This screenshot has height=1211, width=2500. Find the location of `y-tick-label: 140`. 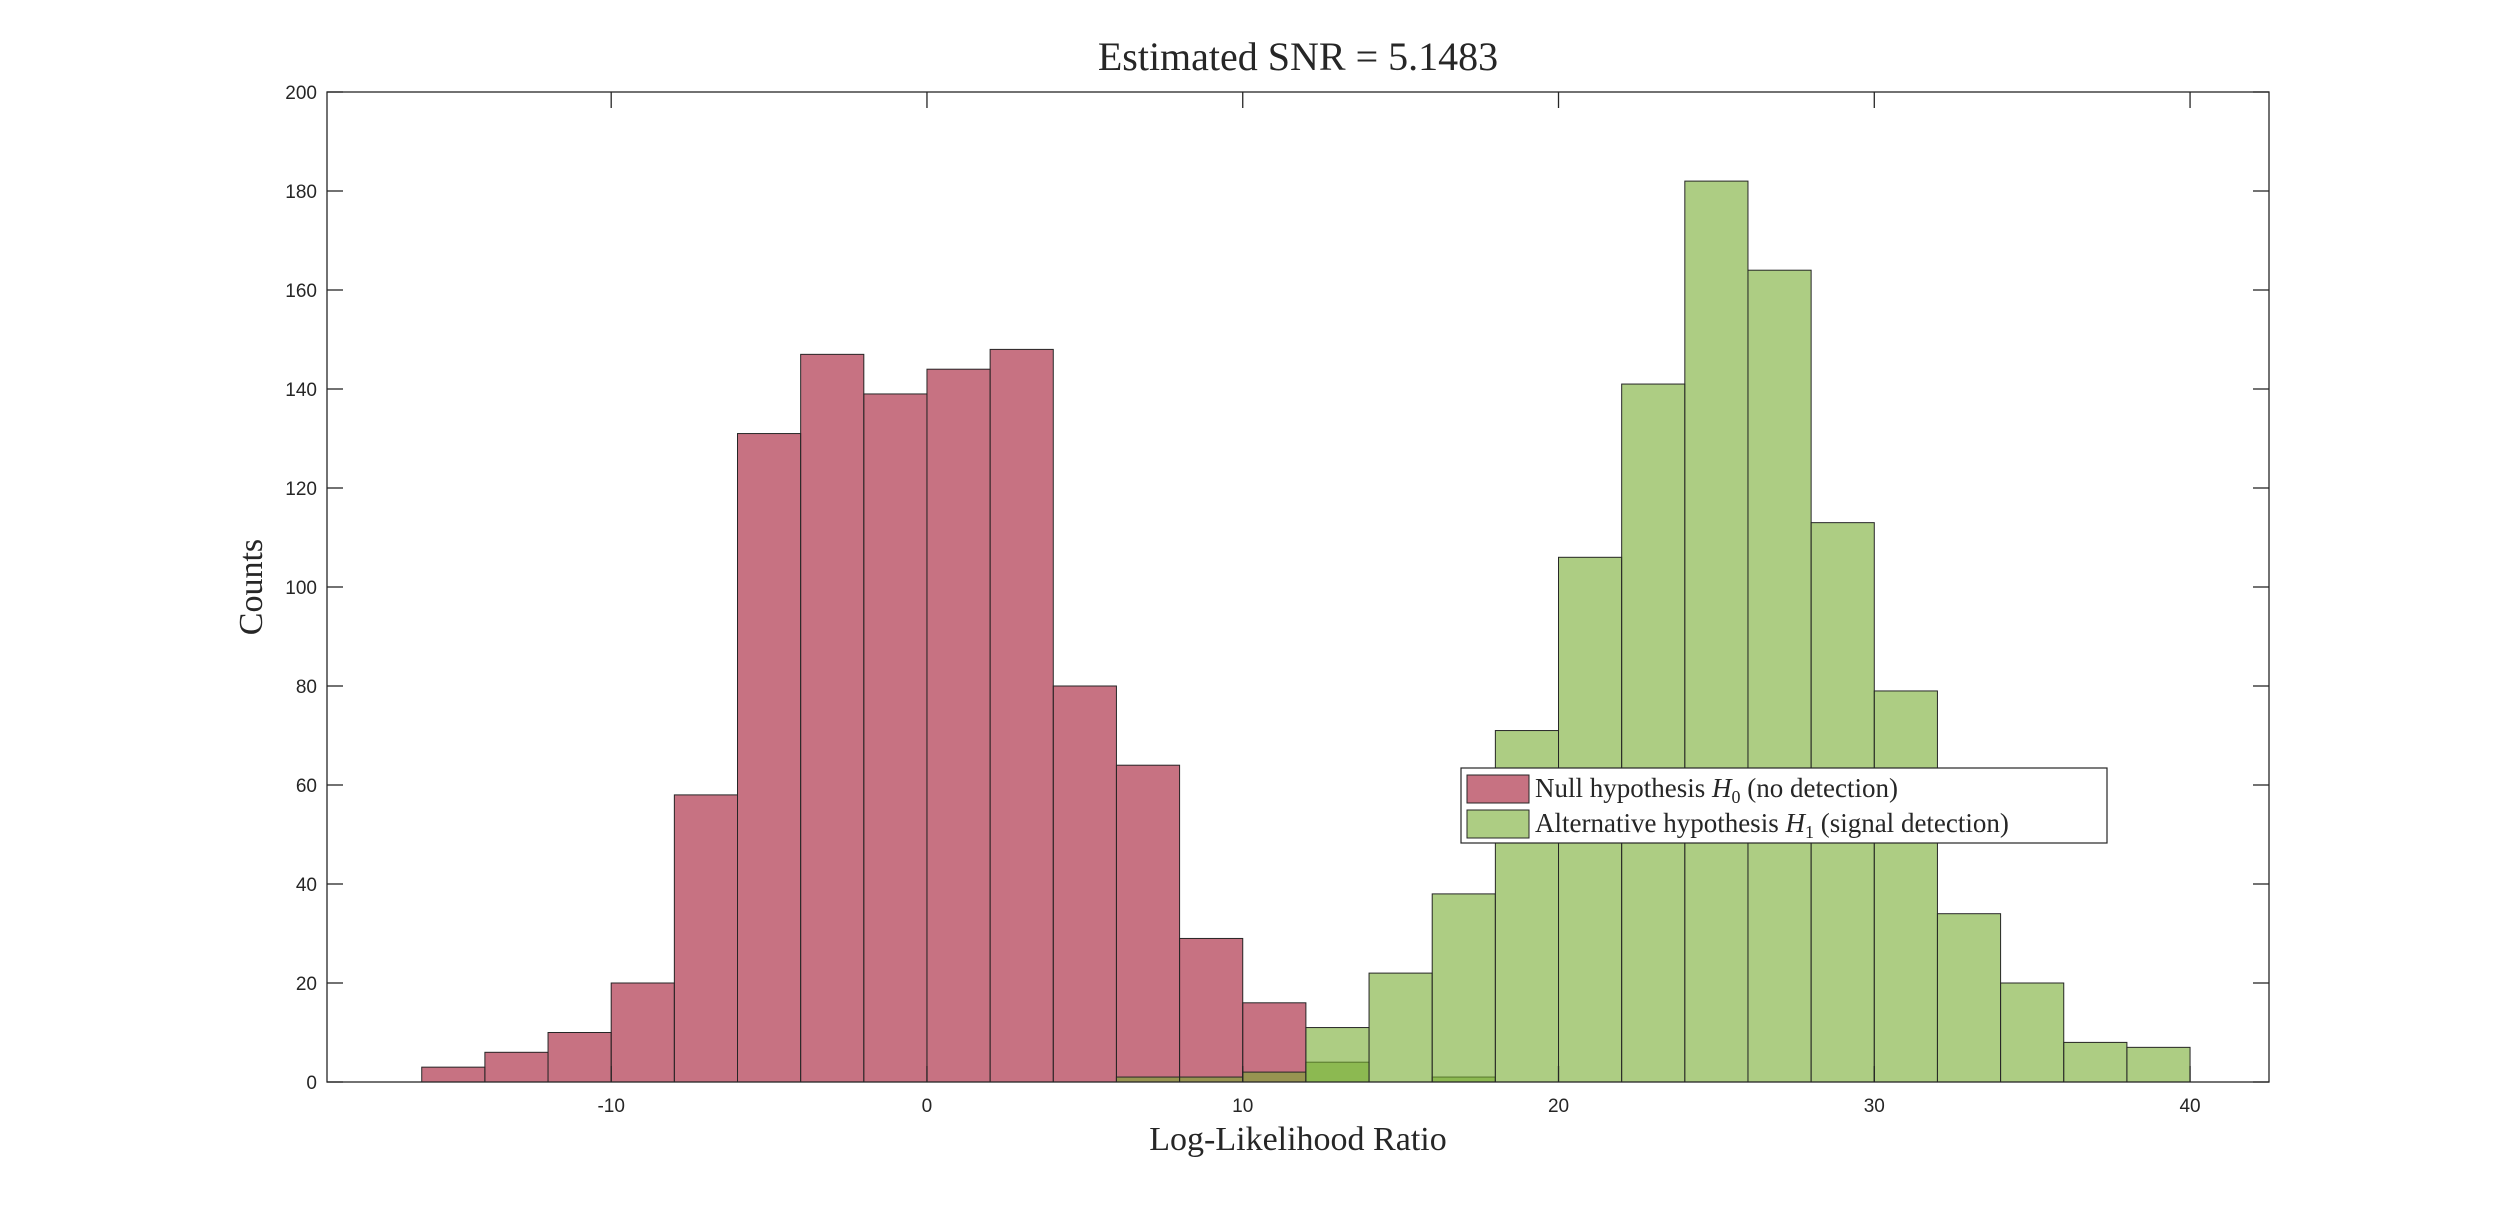

y-tick-label: 140 is located at coordinates (301, 390).